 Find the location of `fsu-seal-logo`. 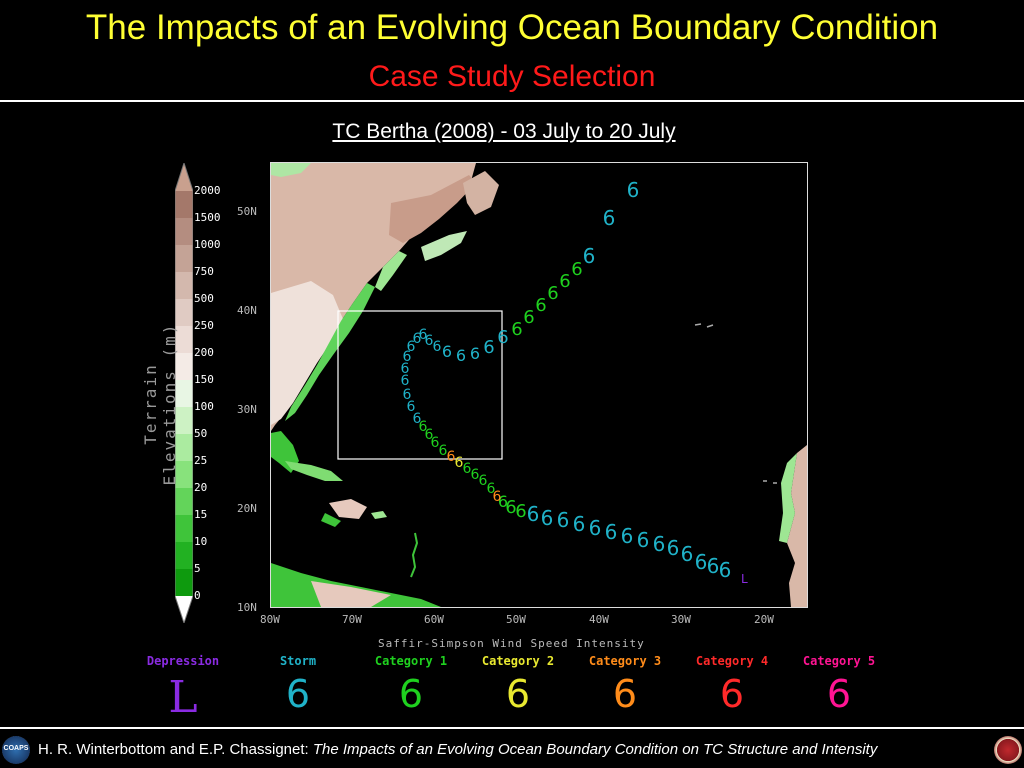

fsu-seal-logo is located at coordinates (1008, 750).